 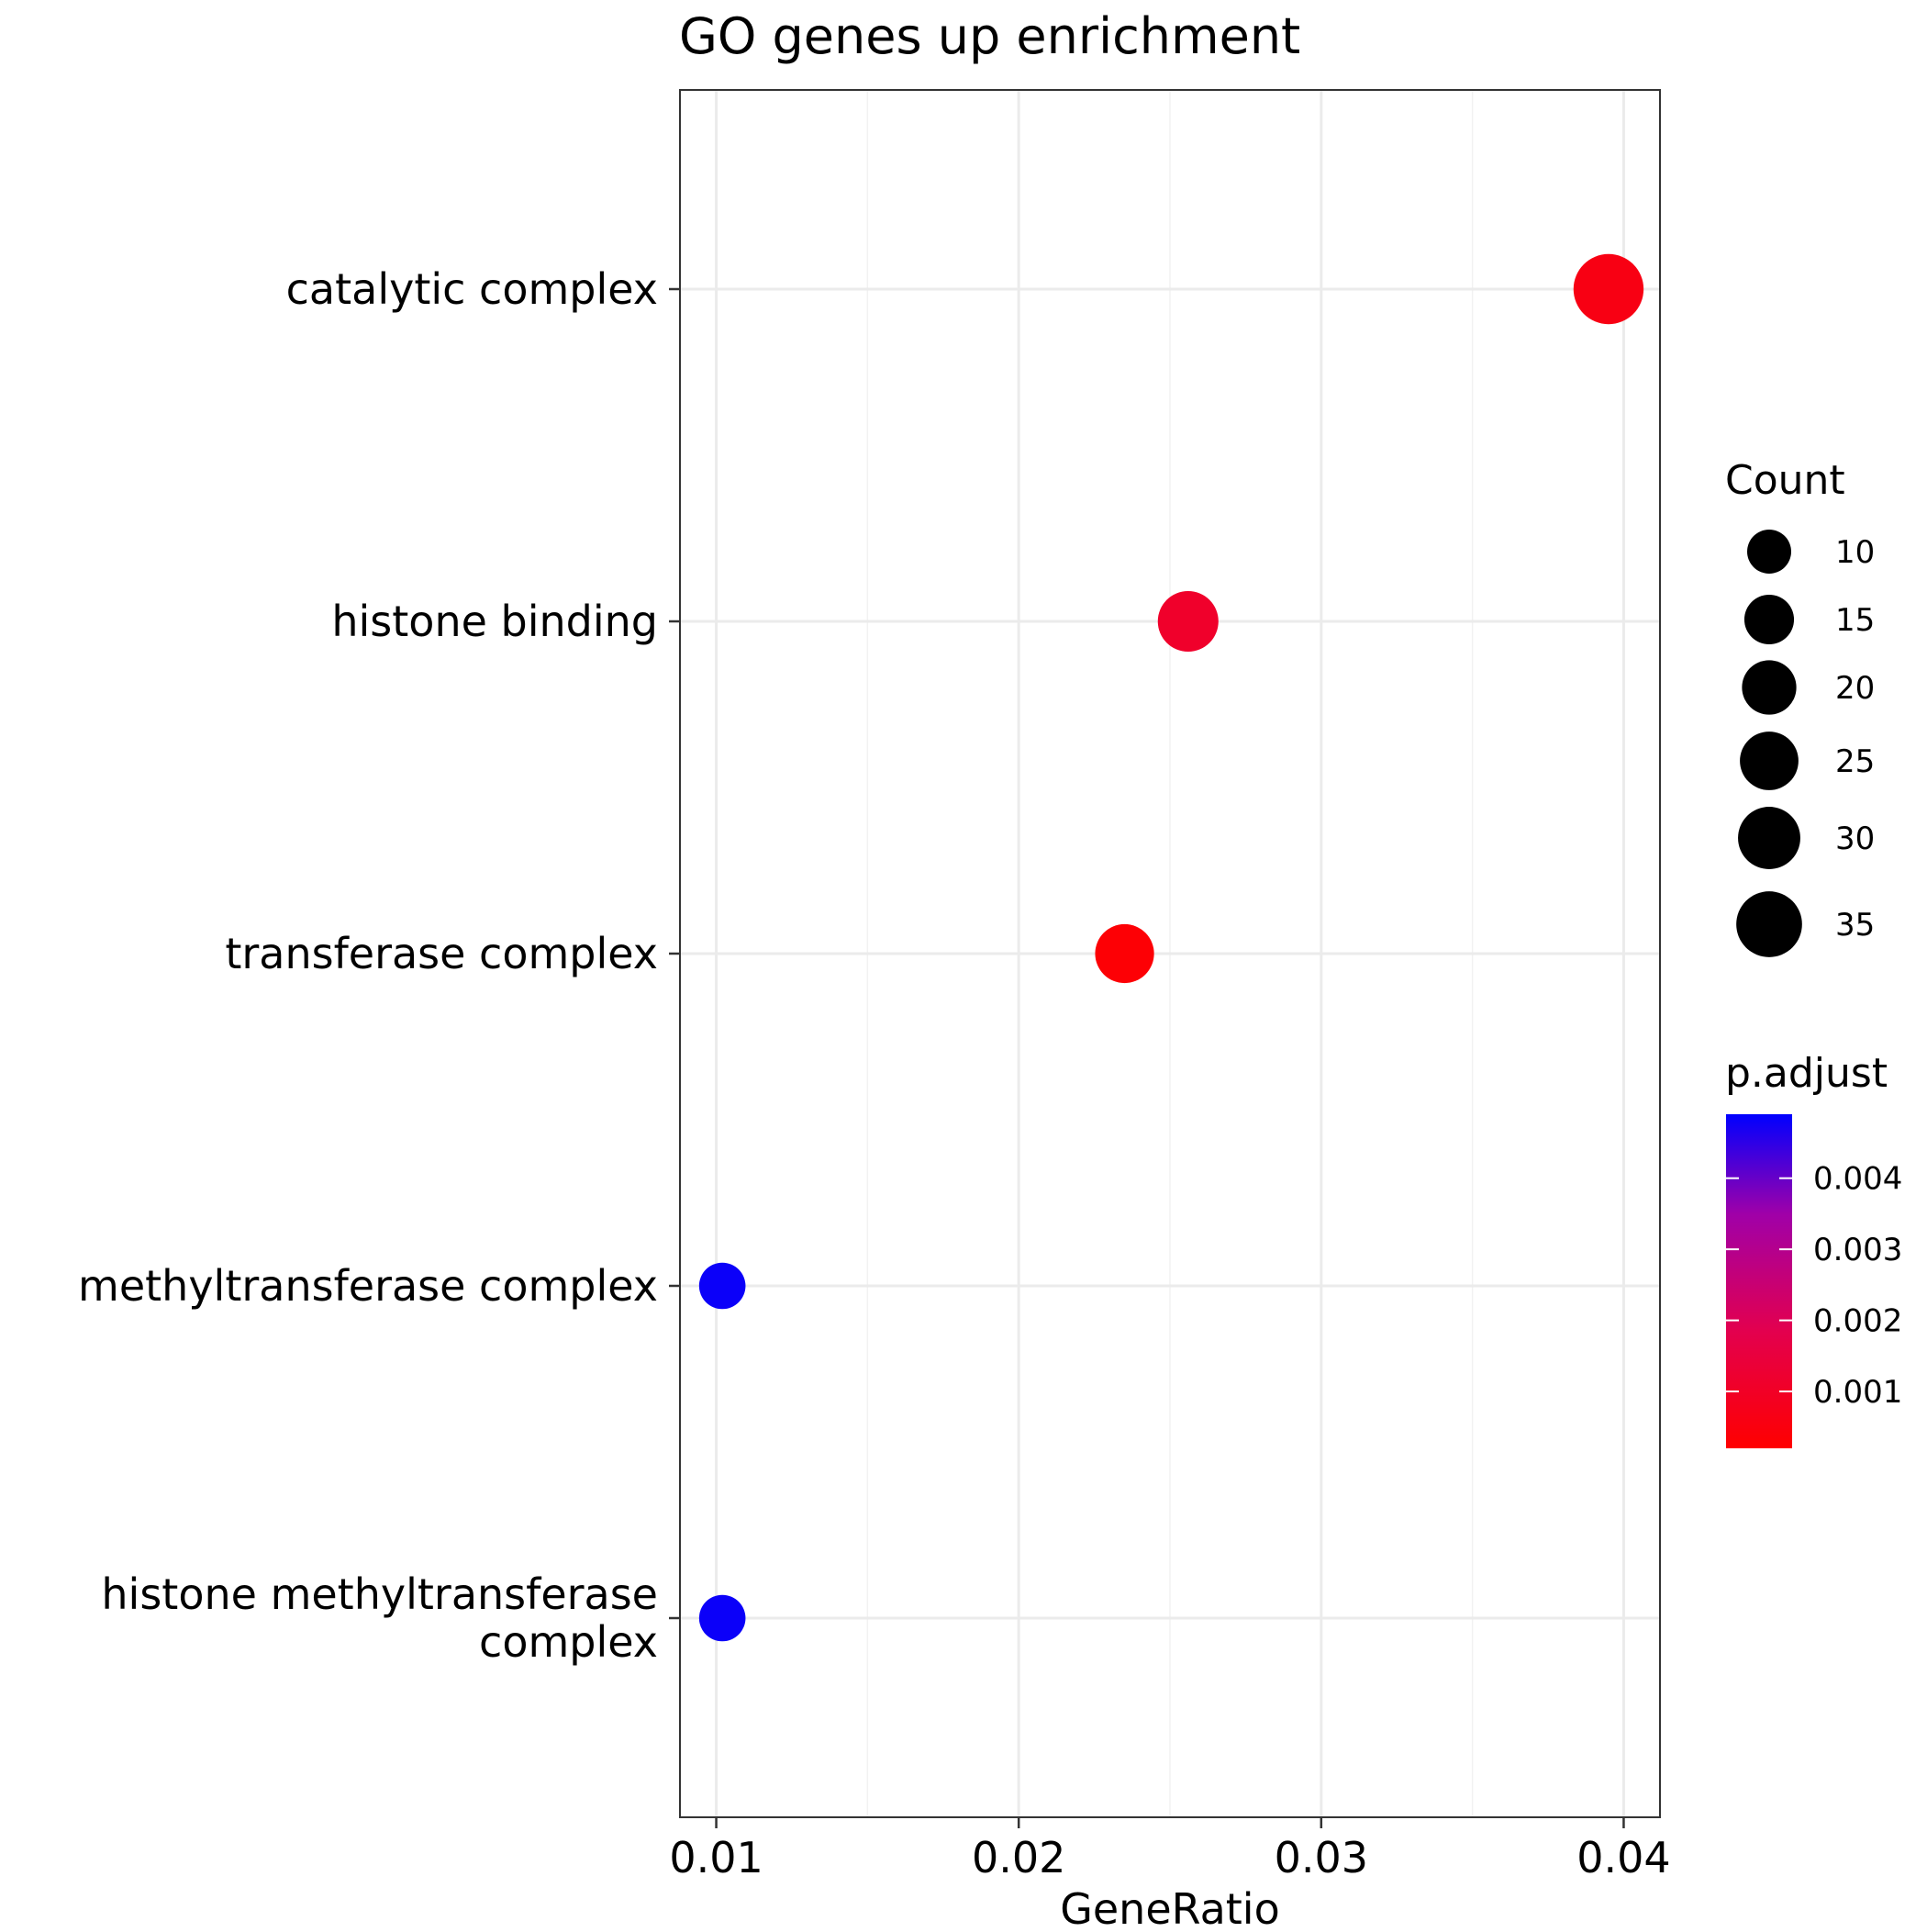 I want to click on y-tick-label: complex, so click(x=568, y=1642).